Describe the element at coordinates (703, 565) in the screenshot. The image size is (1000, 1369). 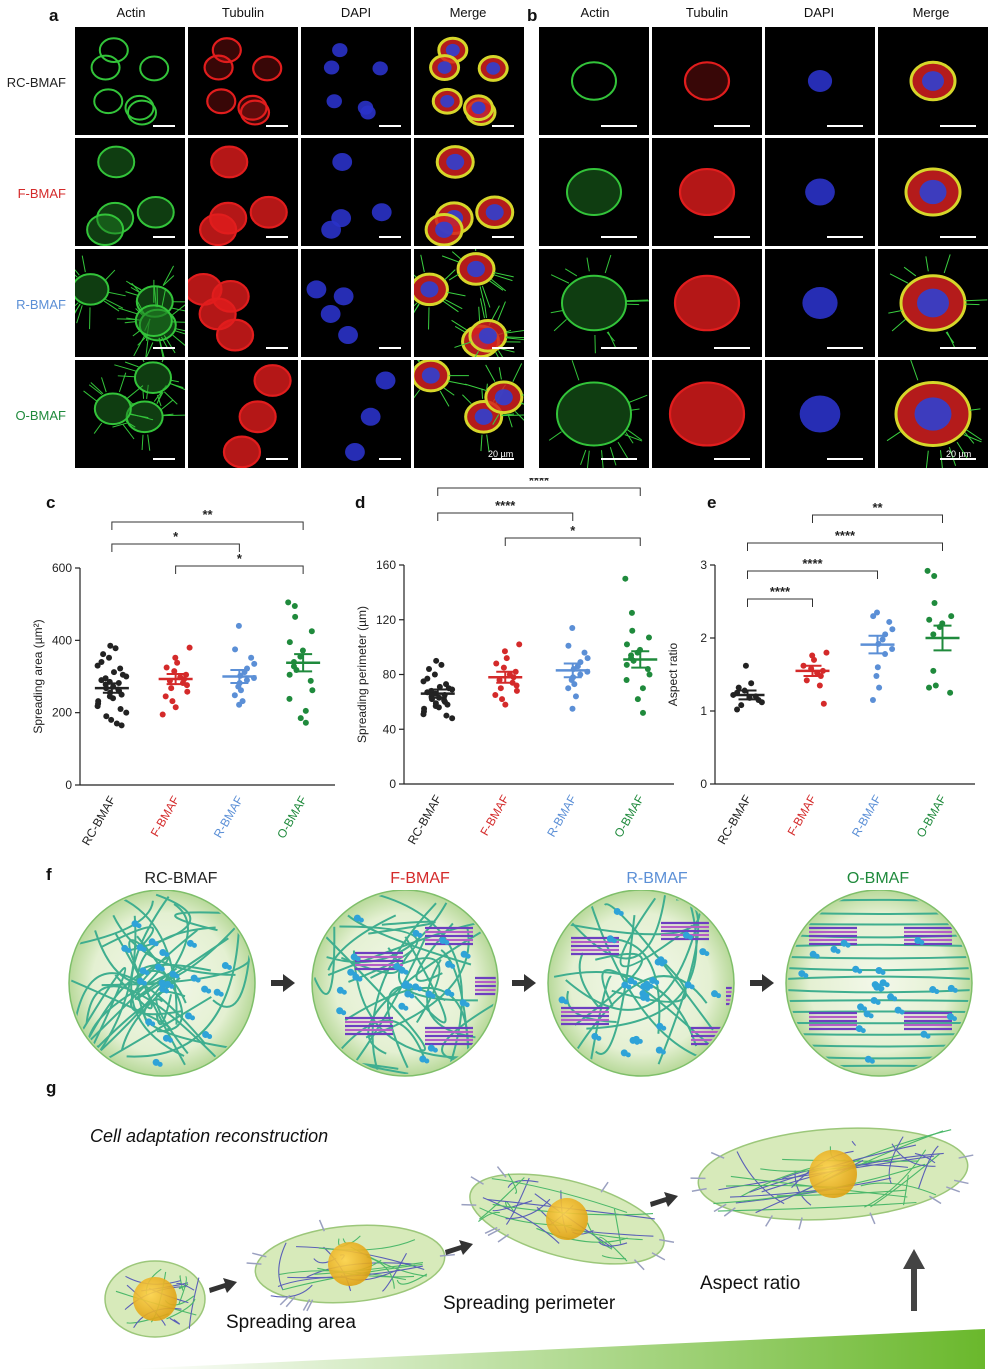
I see `y-tick-label: 3` at that location.